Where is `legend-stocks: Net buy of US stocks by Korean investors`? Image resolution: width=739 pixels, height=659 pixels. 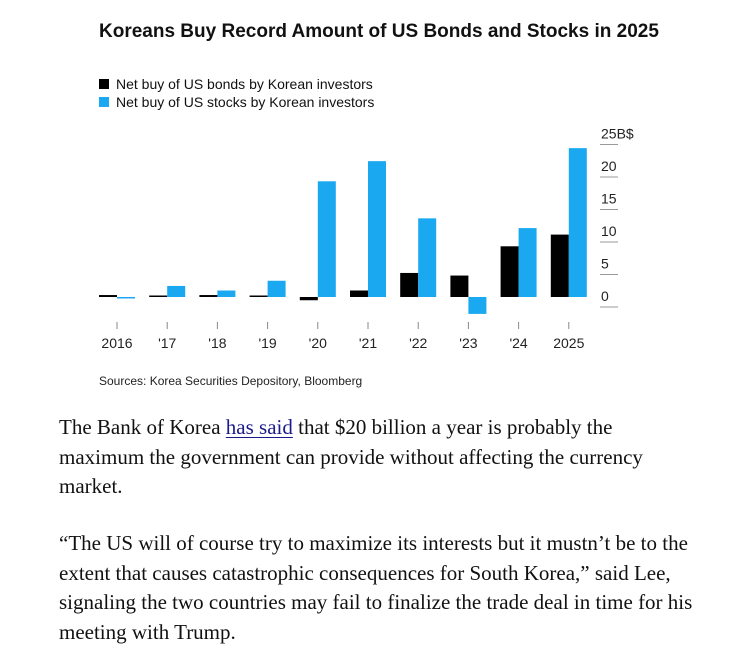 legend-stocks: Net buy of US stocks by Korean investors is located at coordinates (236, 102).